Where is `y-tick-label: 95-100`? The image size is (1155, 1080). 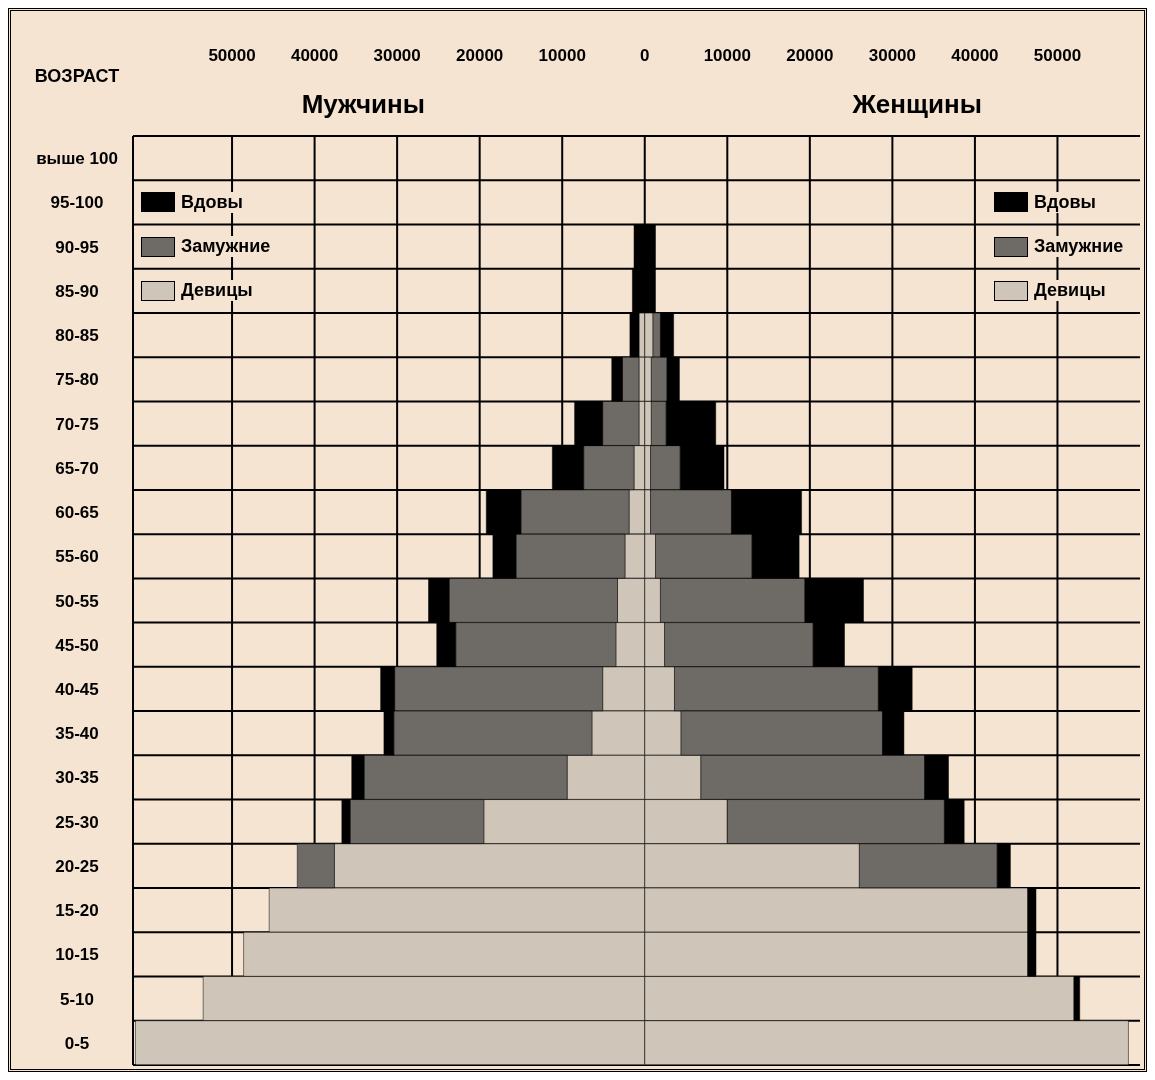
y-tick-label: 95-100 is located at coordinates (77, 203).